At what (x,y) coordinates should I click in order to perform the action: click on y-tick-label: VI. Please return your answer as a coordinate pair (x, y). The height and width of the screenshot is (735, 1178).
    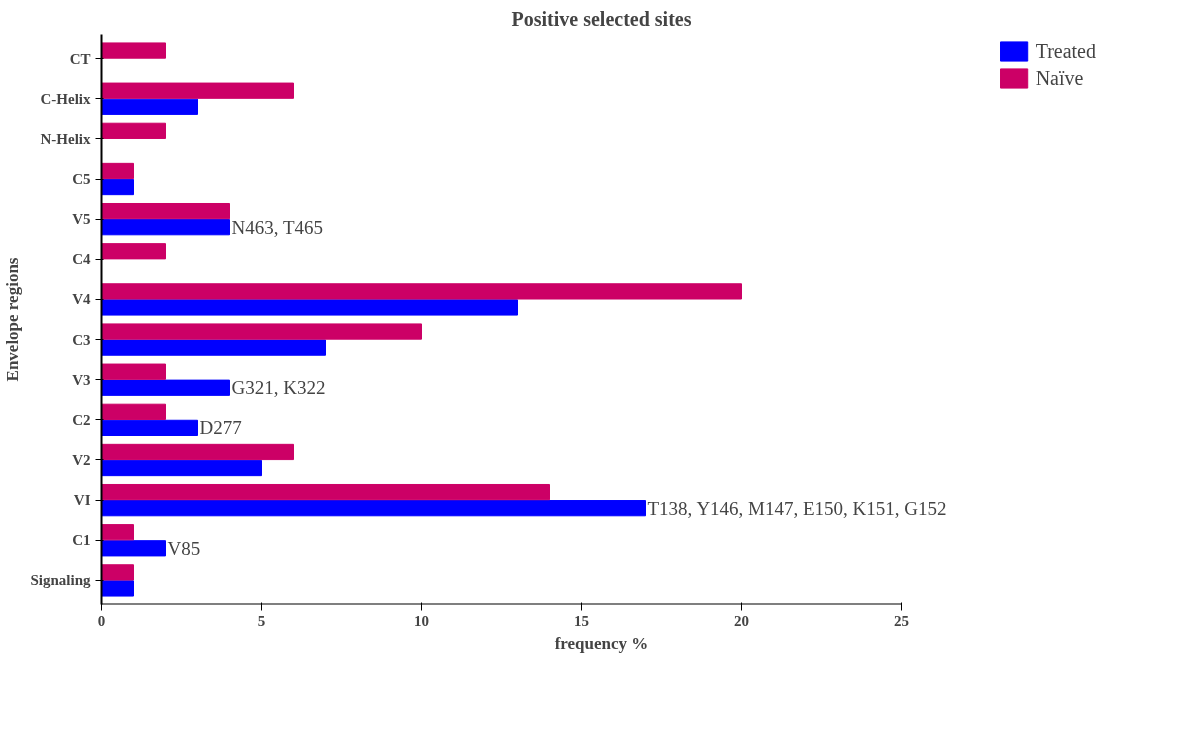
    Looking at the image, I should click on (82, 500).